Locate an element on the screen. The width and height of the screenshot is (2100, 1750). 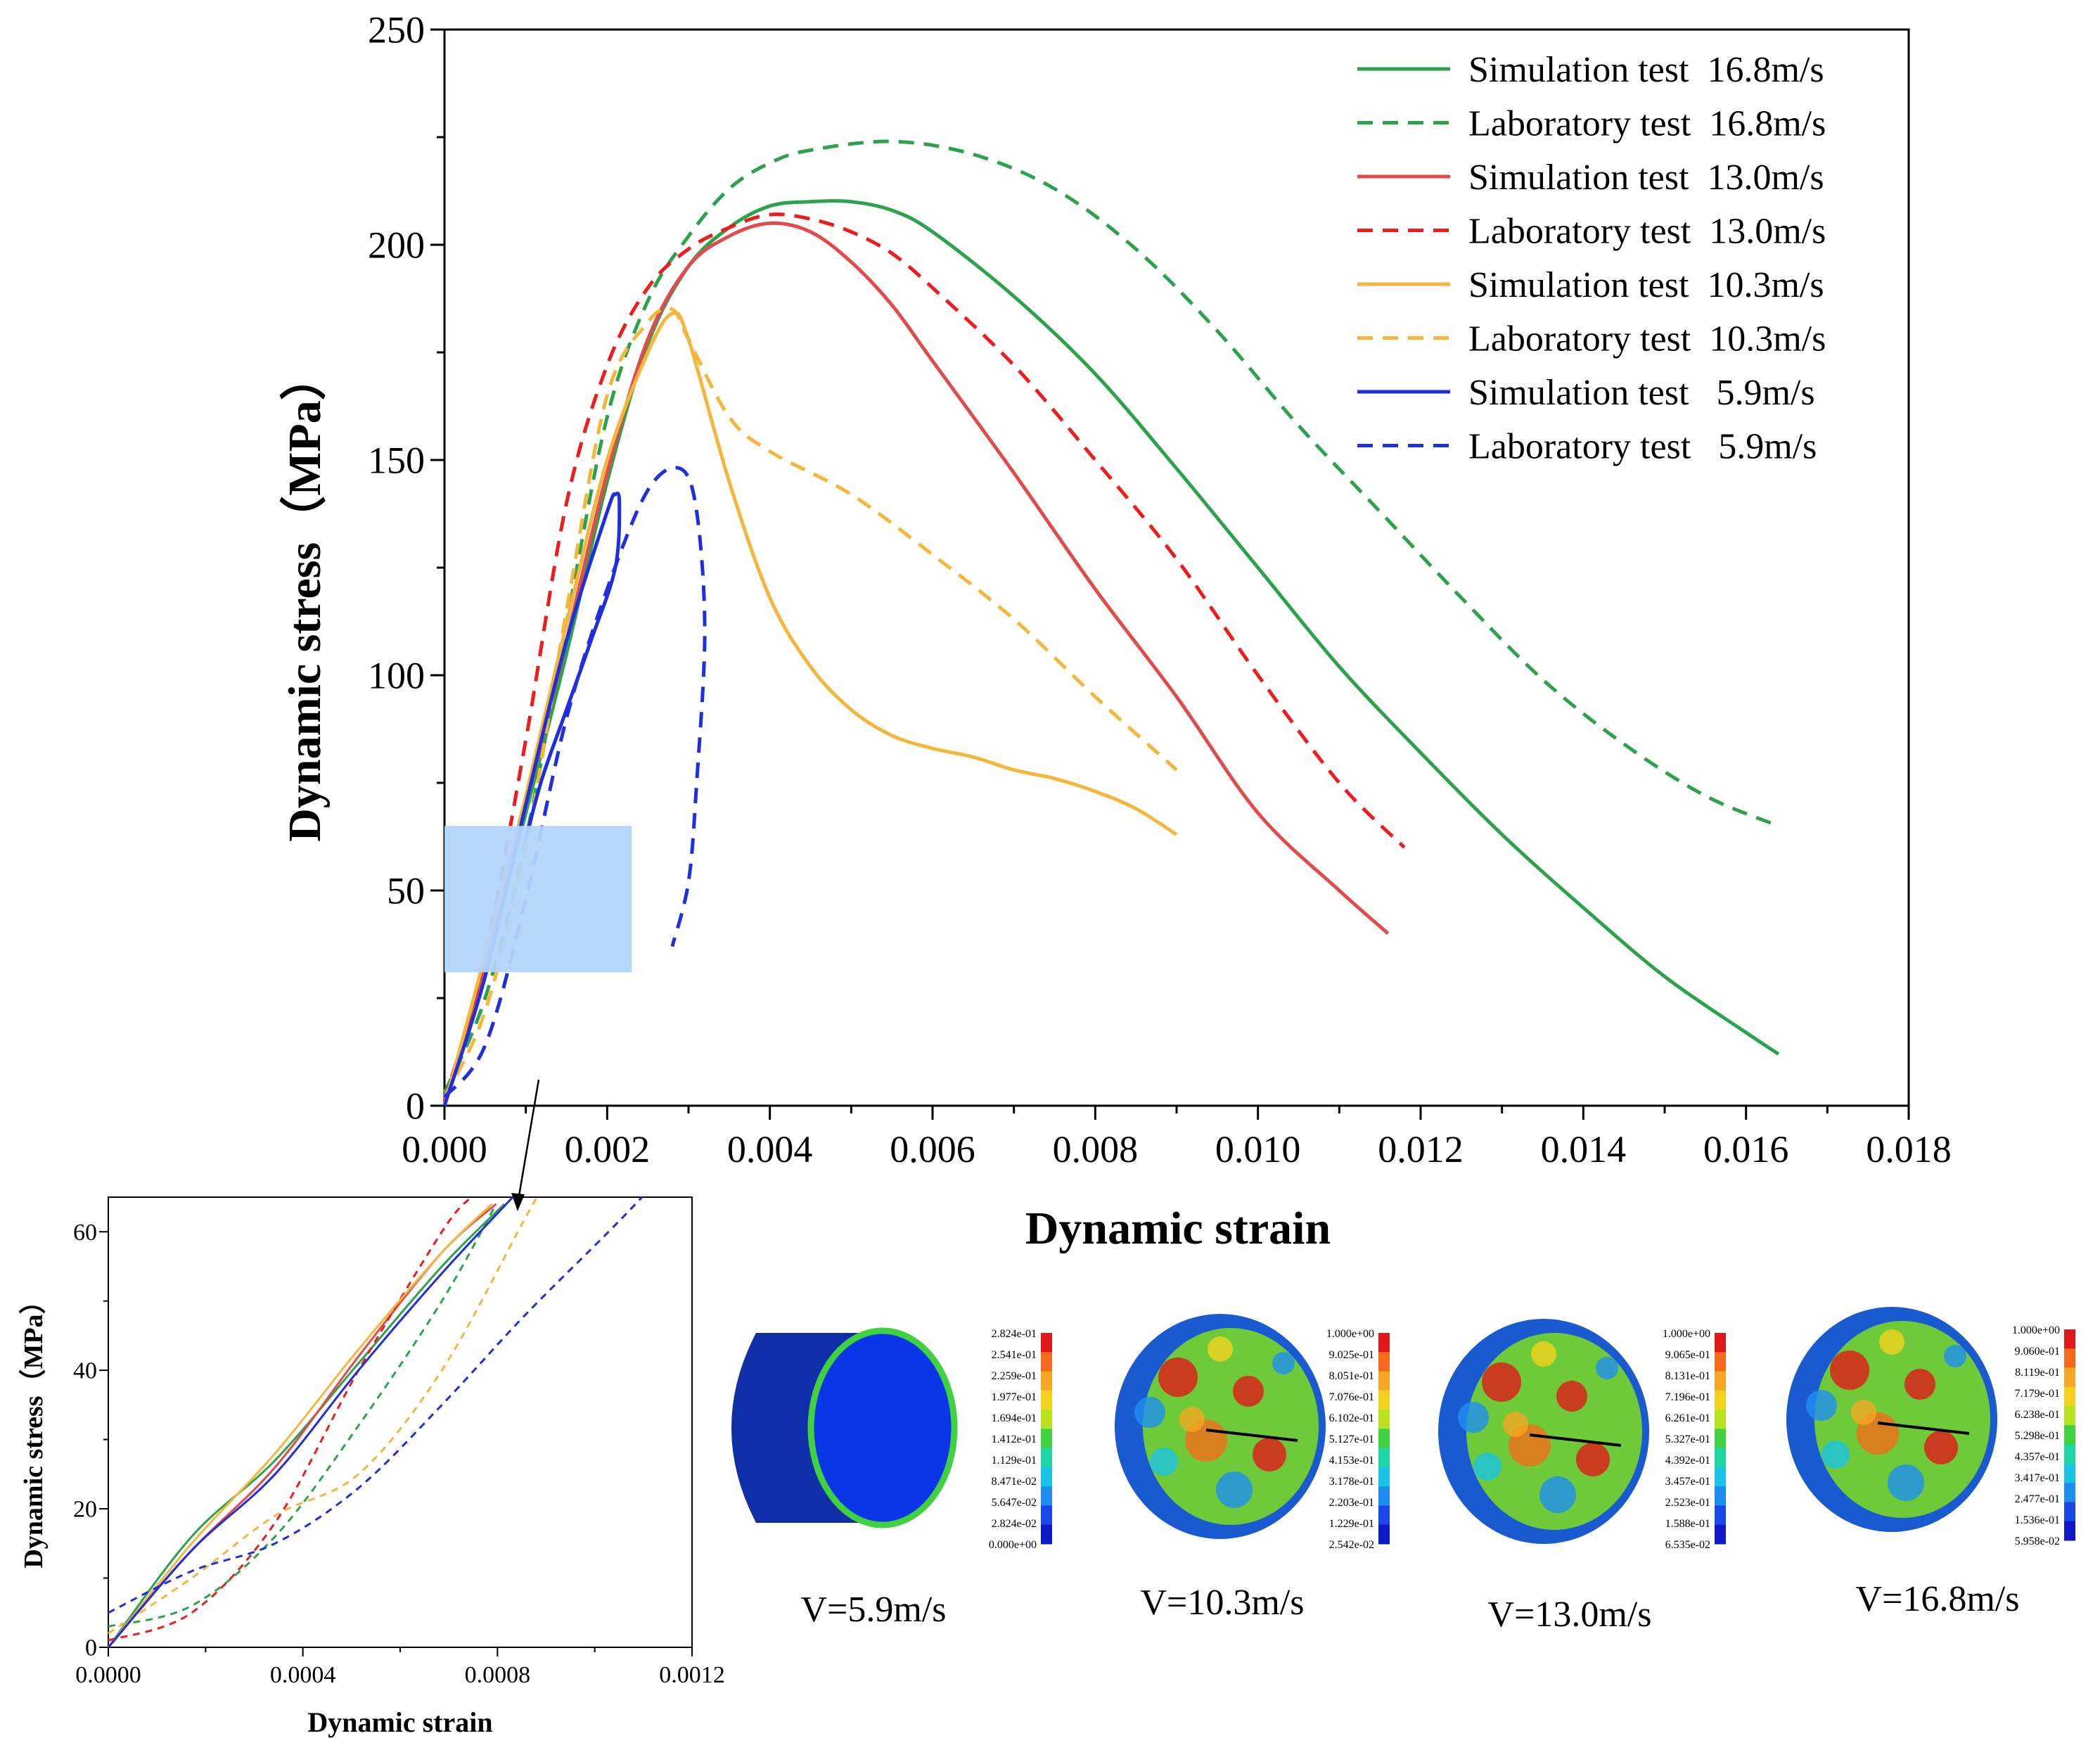
scale-bar-label: 8.471e-02 is located at coordinates (1015, 1482).